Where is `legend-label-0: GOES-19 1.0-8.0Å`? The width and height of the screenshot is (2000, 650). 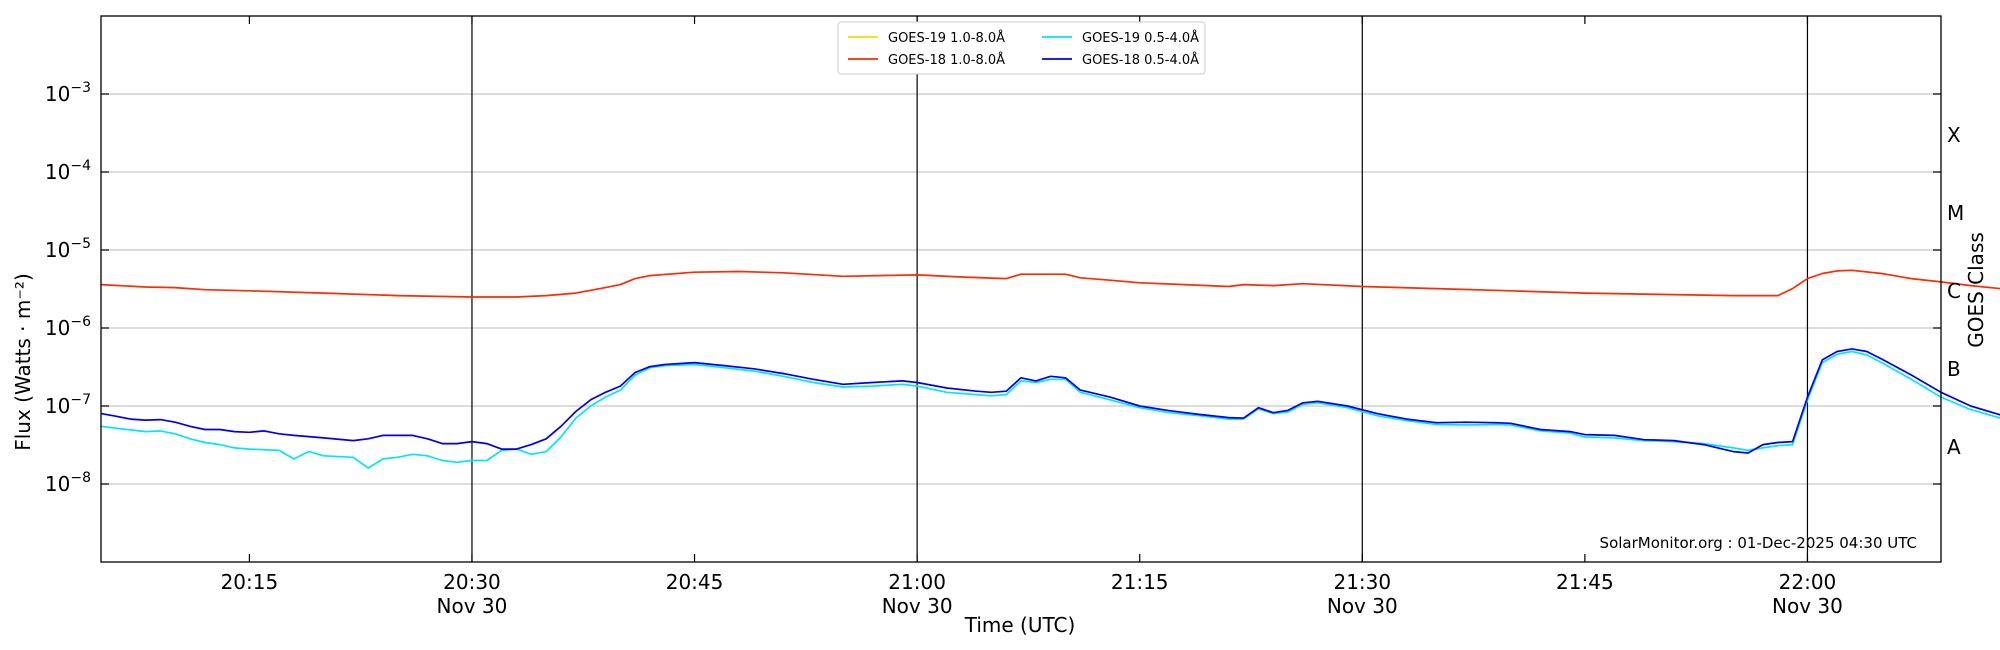 legend-label-0: GOES-19 1.0-8.0Å is located at coordinates (946, 38).